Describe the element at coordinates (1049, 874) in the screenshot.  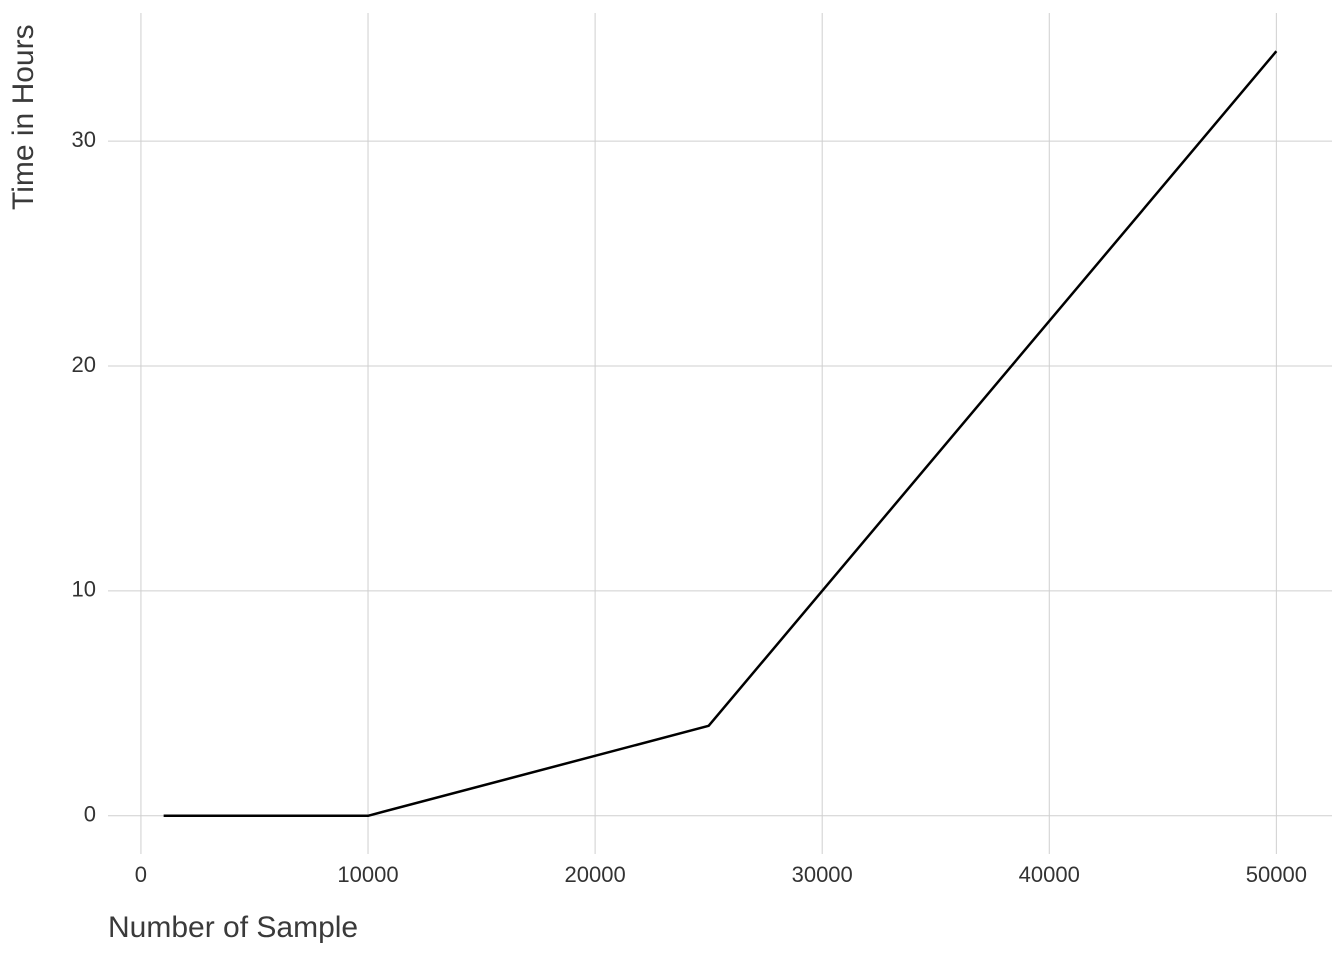
I see `x-tick-label: 40000` at that location.